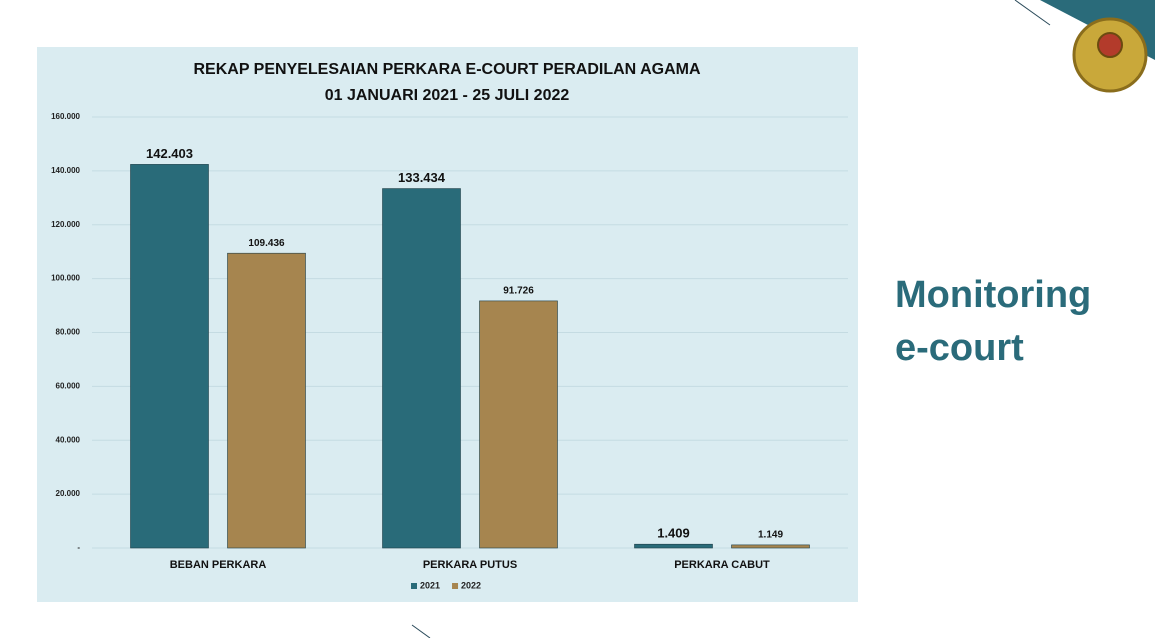 This screenshot has height=643, width=1155. What do you see at coordinates (68, 493) in the screenshot?
I see `y-tick-label: 20.000` at bounding box center [68, 493].